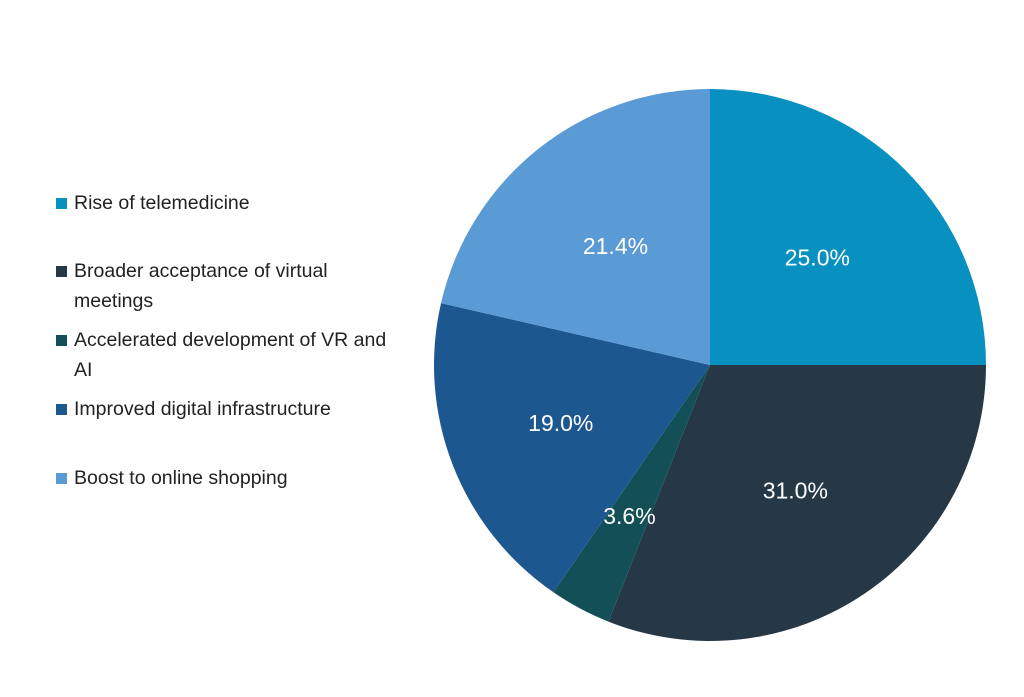 The height and width of the screenshot is (697, 1024). What do you see at coordinates (202, 409) in the screenshot?
I see `legend-label: Improved digital infrastructure` at bounding box center [202, 409].